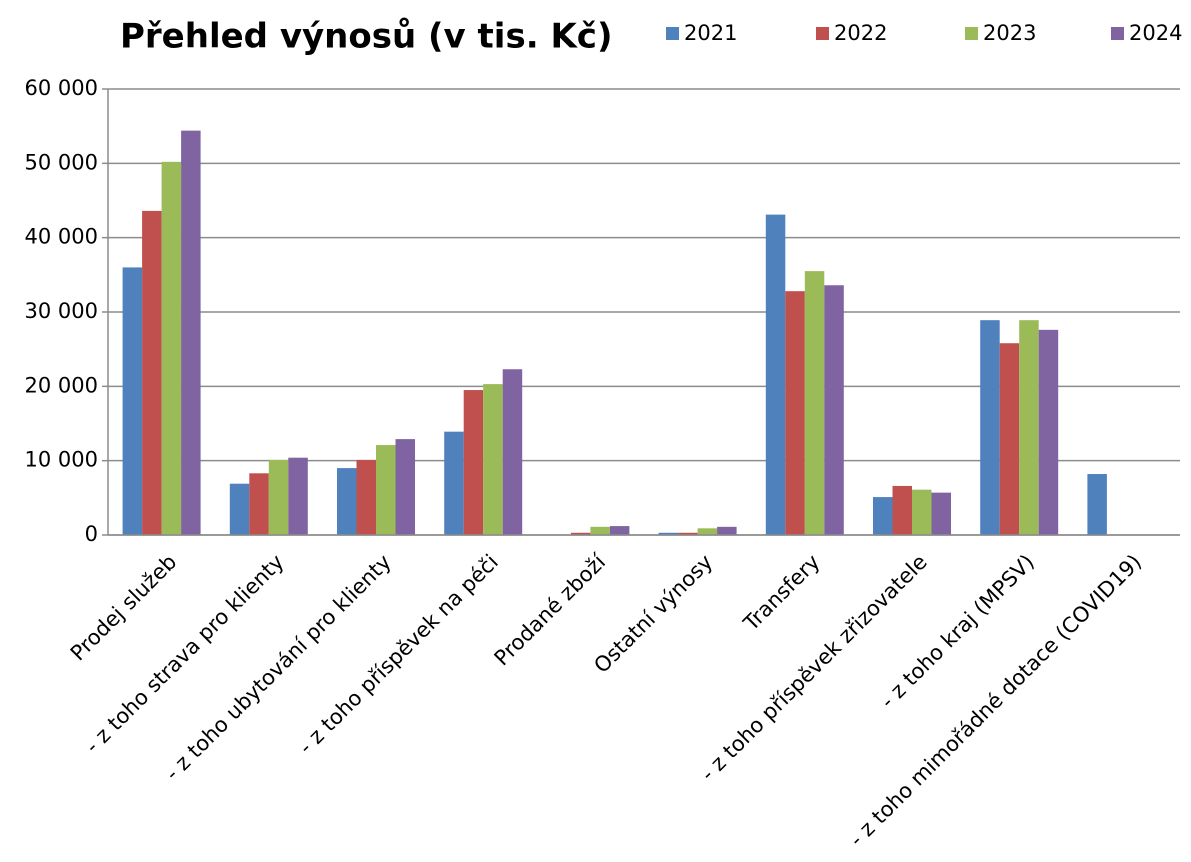 Image resolution: width=1191 pixels, height=862 pixels. Describe the element at coordinates (61, 237) in the screenshot. I see `y-tick-label: 40 000` at that location.